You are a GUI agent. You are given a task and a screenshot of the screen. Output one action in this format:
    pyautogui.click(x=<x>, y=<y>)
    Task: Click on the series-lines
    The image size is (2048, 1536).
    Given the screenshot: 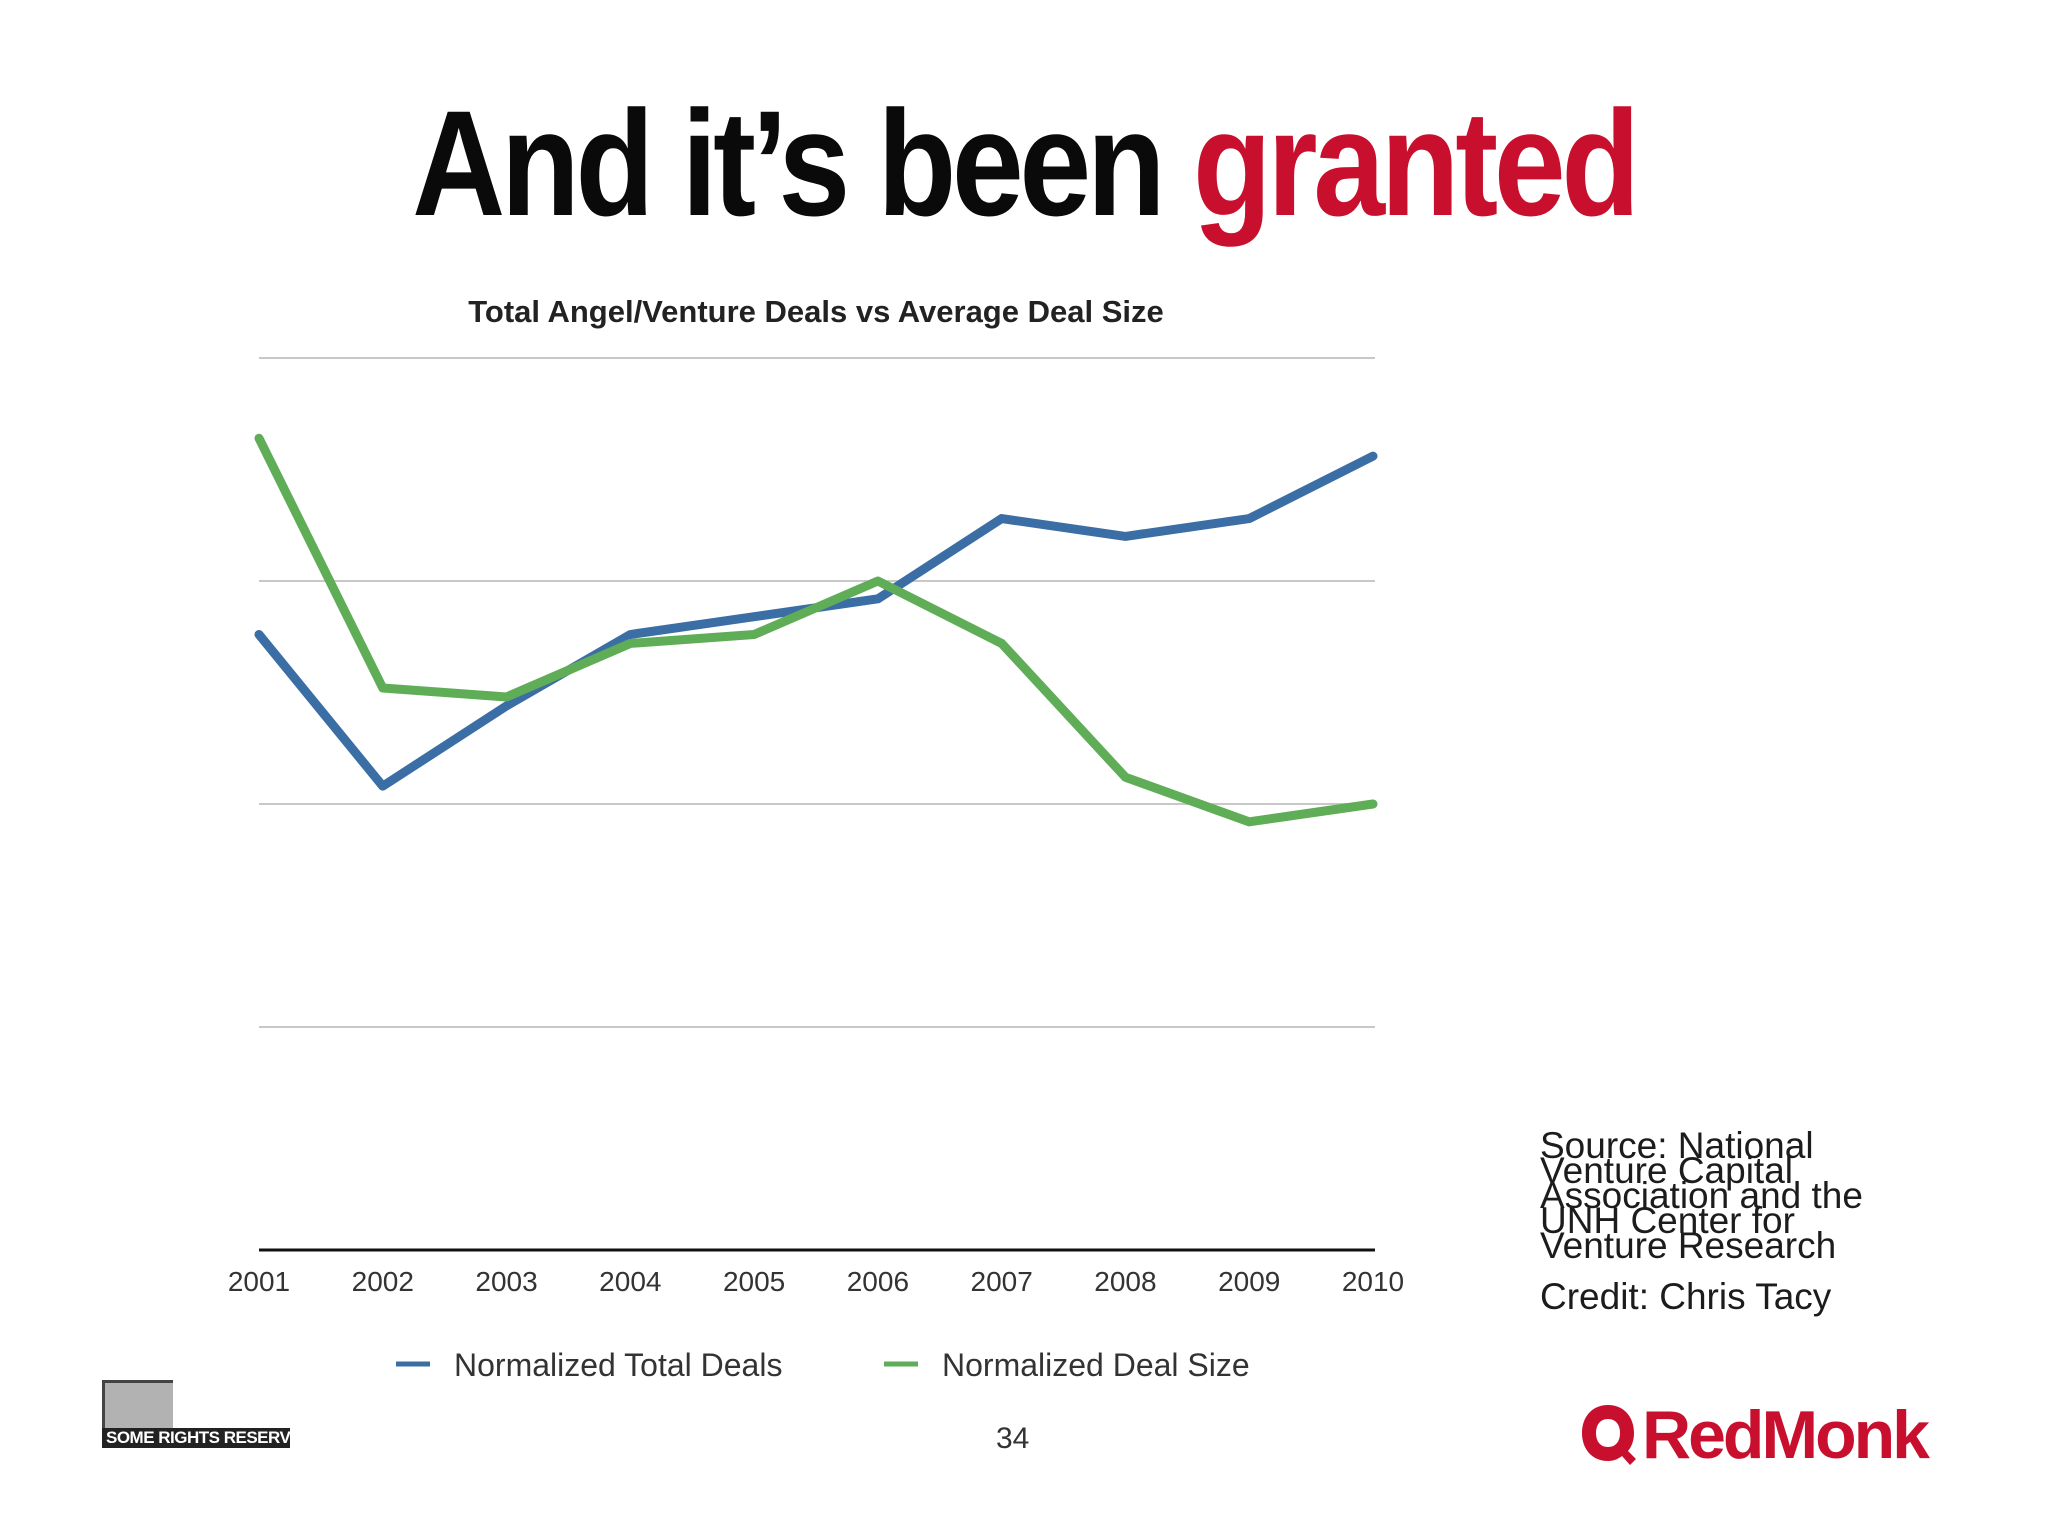 What is the action you would take?
    pyautogui.click(x=816, y=630)
    